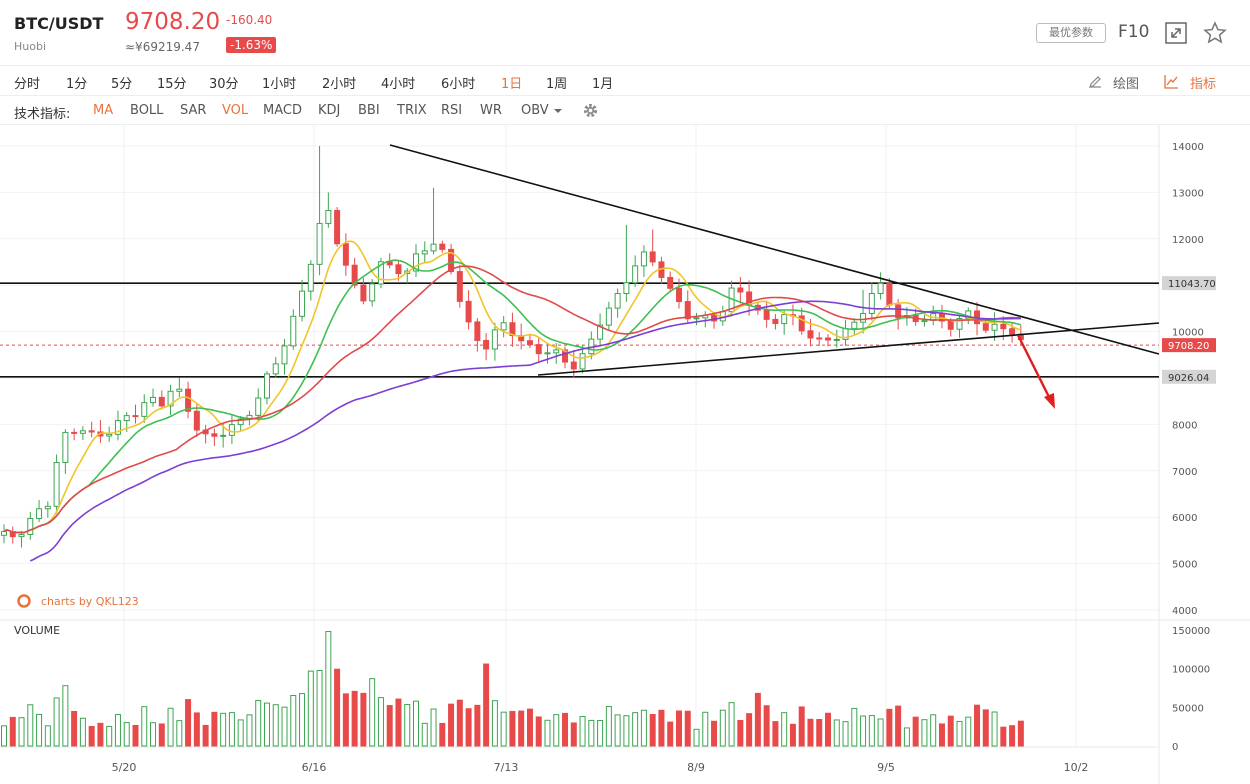 Image resolution: width=1250 pixels, height=784 pixels. What do you see at coordinates (172, 84) in the screenshot?
I see `tf-tab-15min: 15分` at bounding box center [172, 84].